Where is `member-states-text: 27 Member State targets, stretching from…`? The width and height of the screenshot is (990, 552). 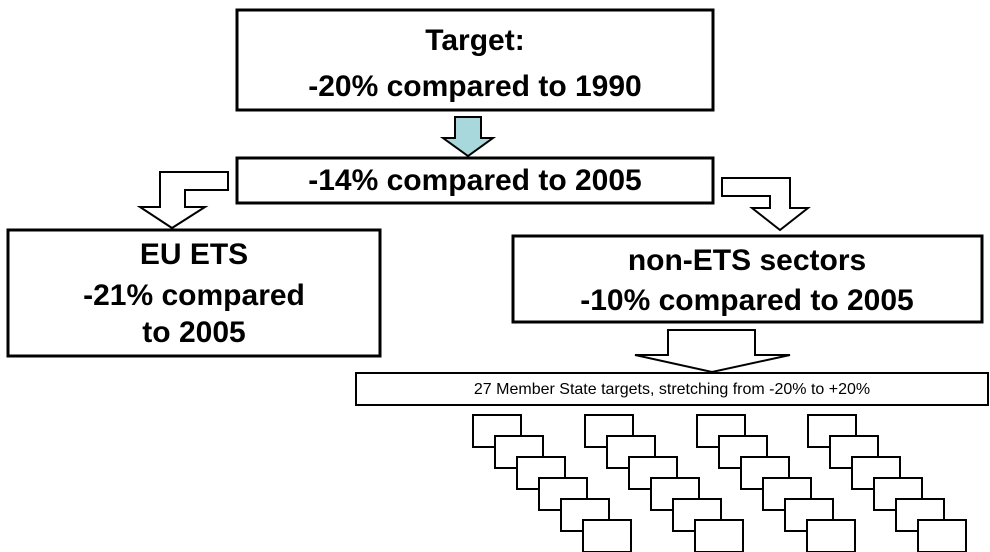
member-states-text: 27 Member State targets, stretching from… is located at coordinates (672, 389).